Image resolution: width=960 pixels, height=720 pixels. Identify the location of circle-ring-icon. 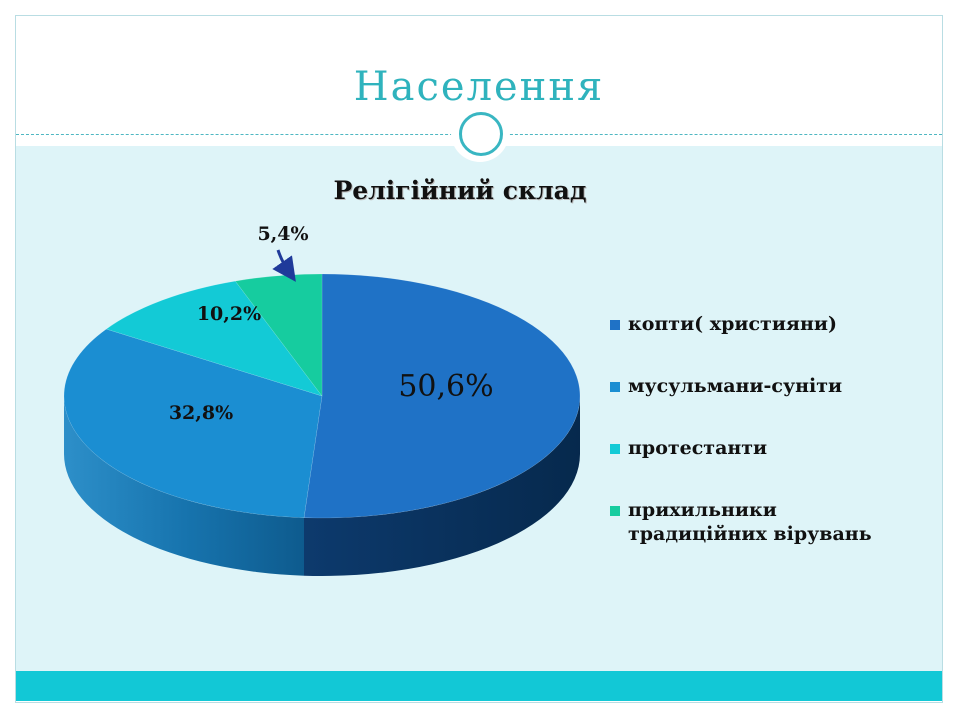
(481, 134).